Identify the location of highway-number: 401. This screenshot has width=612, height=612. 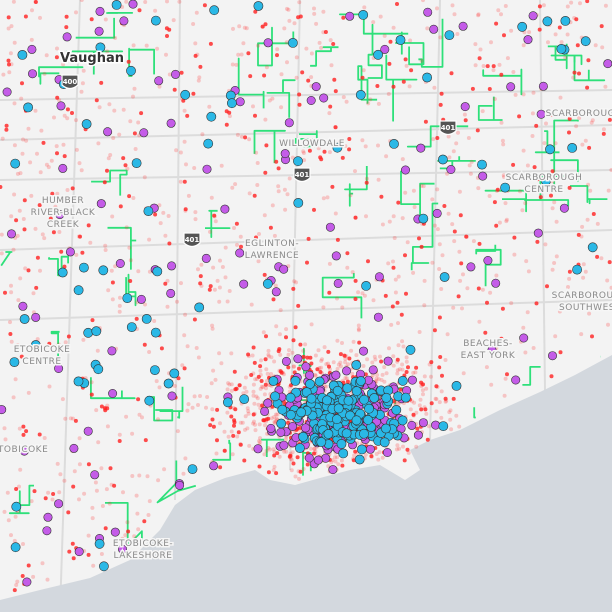
(302, 175).